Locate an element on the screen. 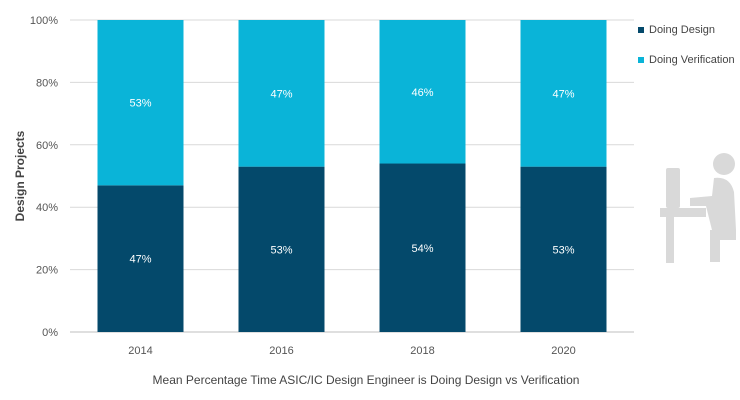 This screenshot has width=740, height=400. bar-verification-2016 is located at coordinates (281, 93).